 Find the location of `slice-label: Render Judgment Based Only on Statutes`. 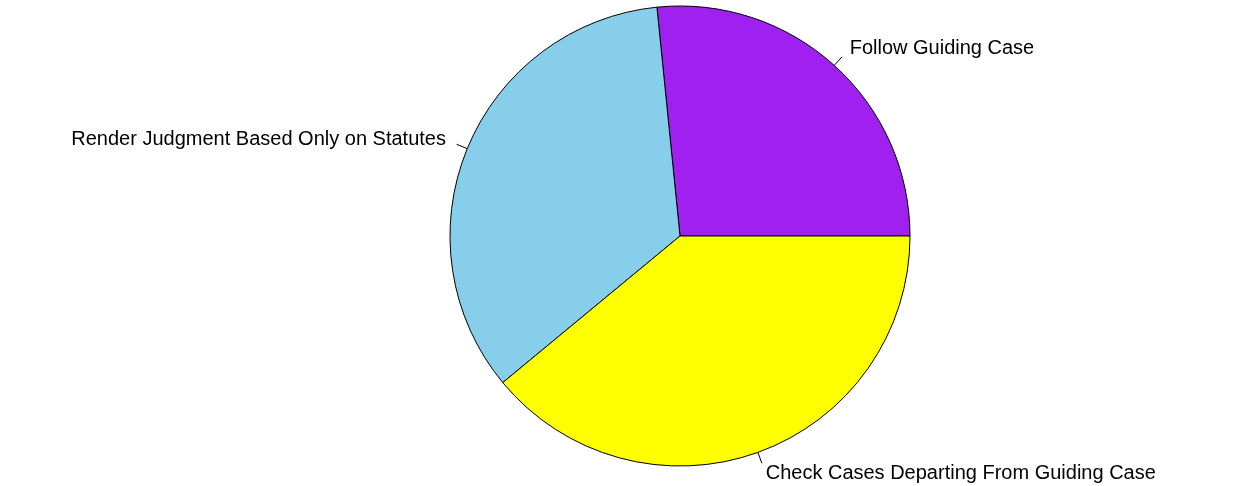

slice-label: Render Judgment Based Only on Statutes is located at coordinates (258, 138).